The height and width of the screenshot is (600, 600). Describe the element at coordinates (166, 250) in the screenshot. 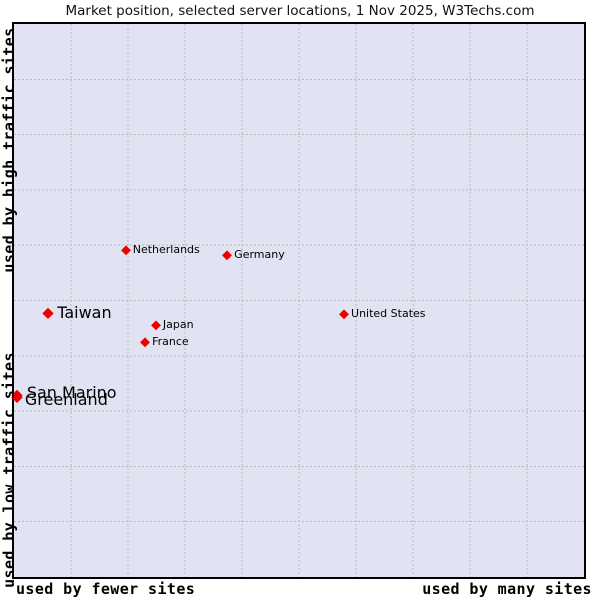

I see `point-label: Netherlands` at that location.